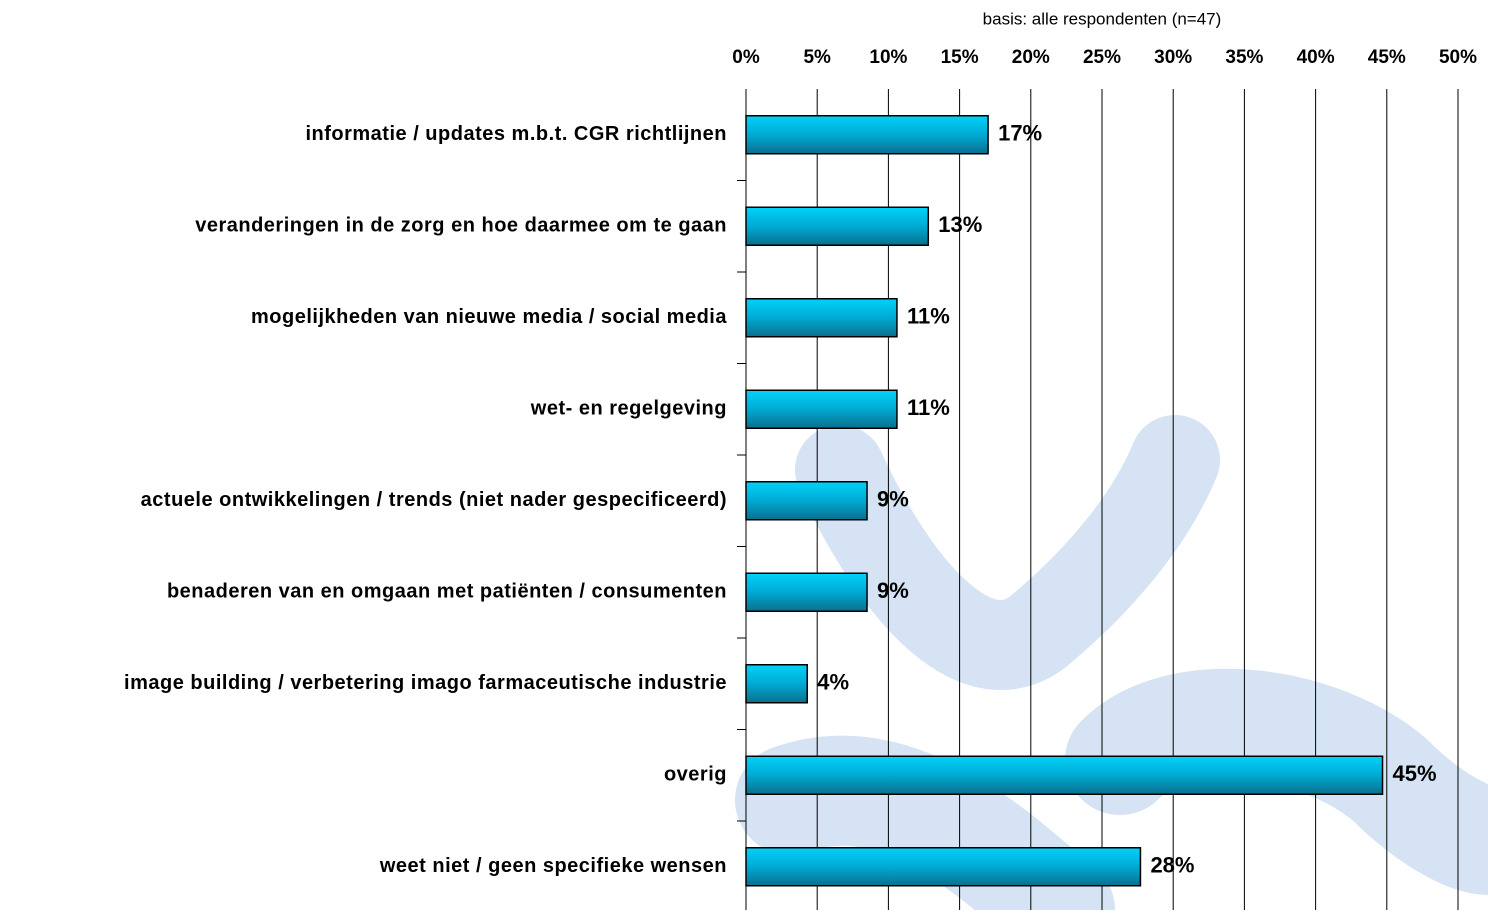 The image size is (1488, 915). What do you see at coordinates (553, 866) in the screenshot?
I see `category-label: weet niet / geen specifieke wensen` at bounding box center [553, 866].